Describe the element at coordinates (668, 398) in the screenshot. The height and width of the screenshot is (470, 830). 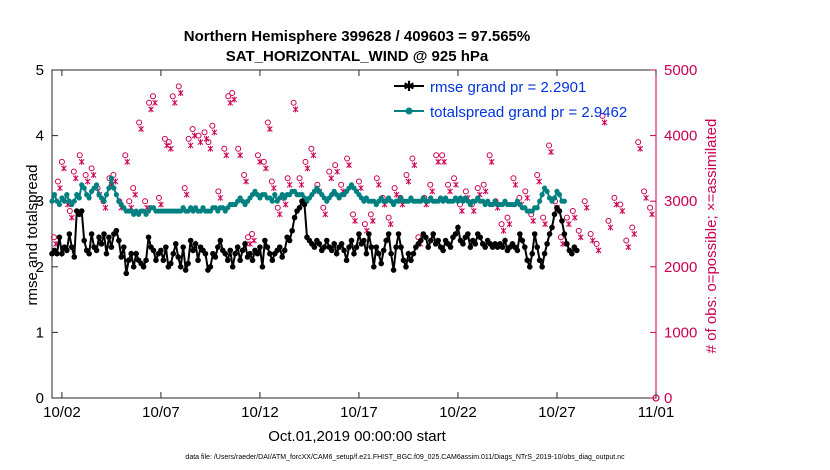
I see `y-right-tick-label: 0` at that location.